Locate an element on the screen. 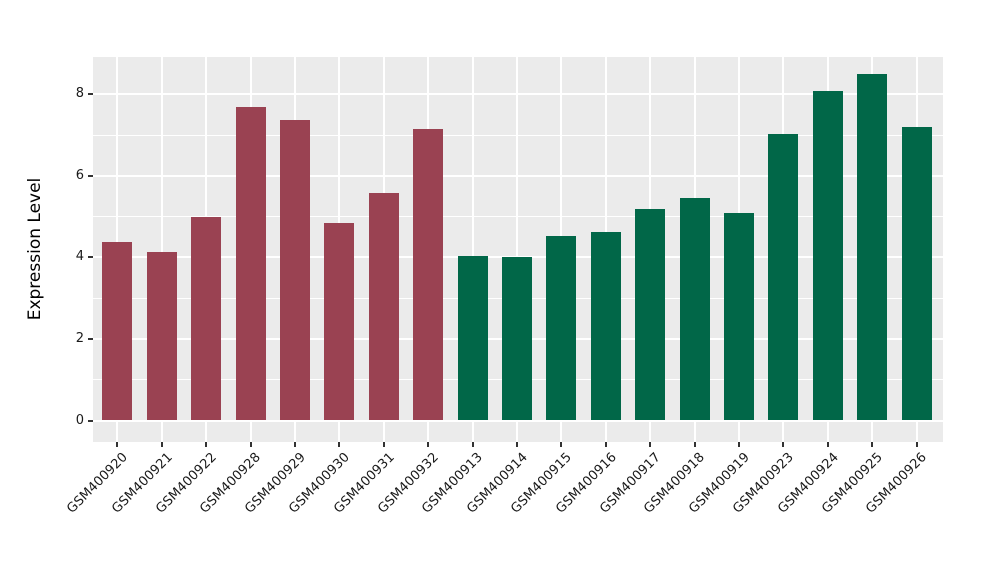  bar-GSM400916 is located at coordinates (605, 326).